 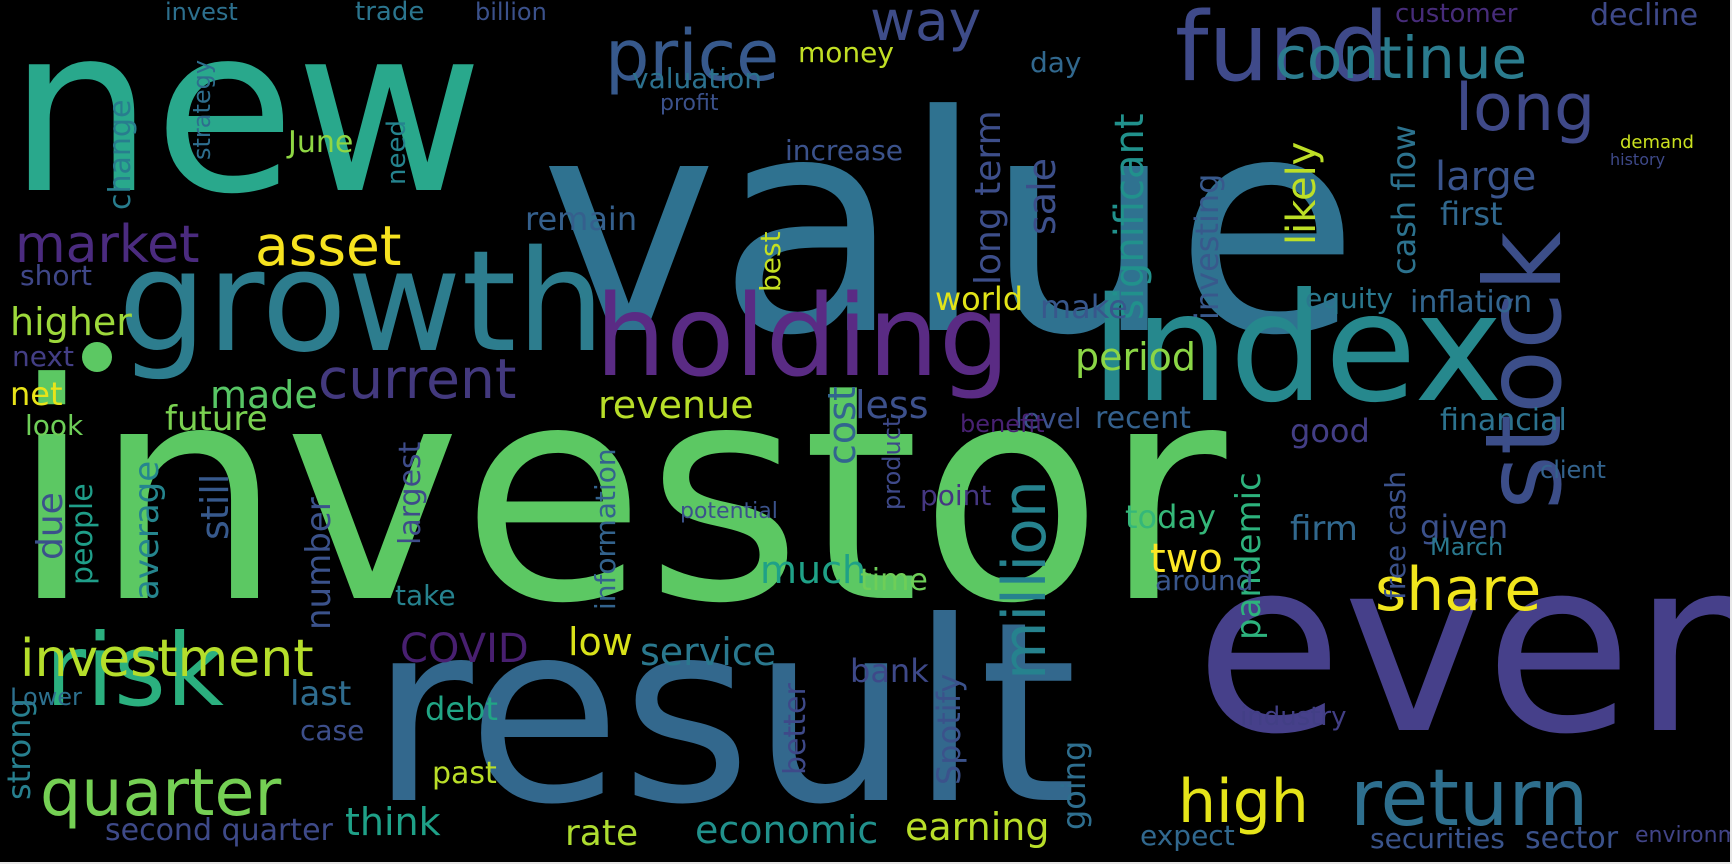 What do you see at coordinates (464, 649) in the screenshot?
I see `word-covid: COVID` at bounding box center [464, 649].